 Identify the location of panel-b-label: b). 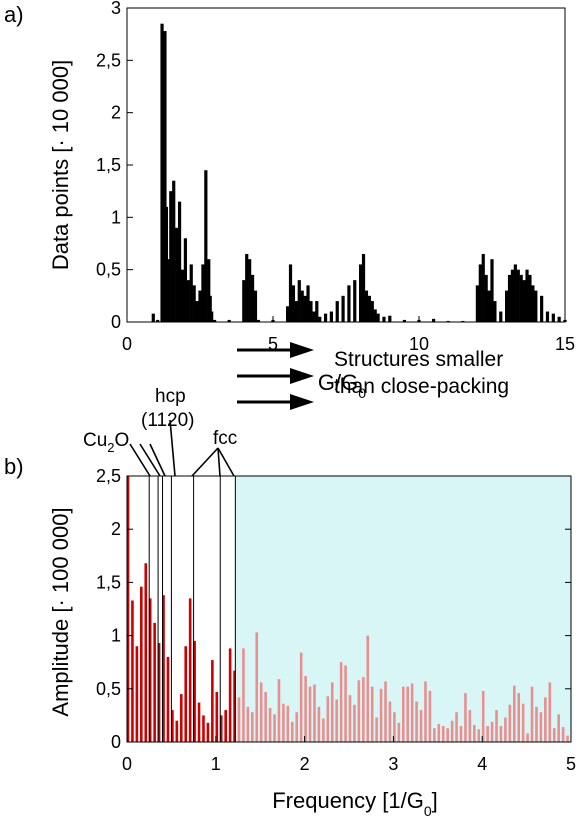
(14, 466).